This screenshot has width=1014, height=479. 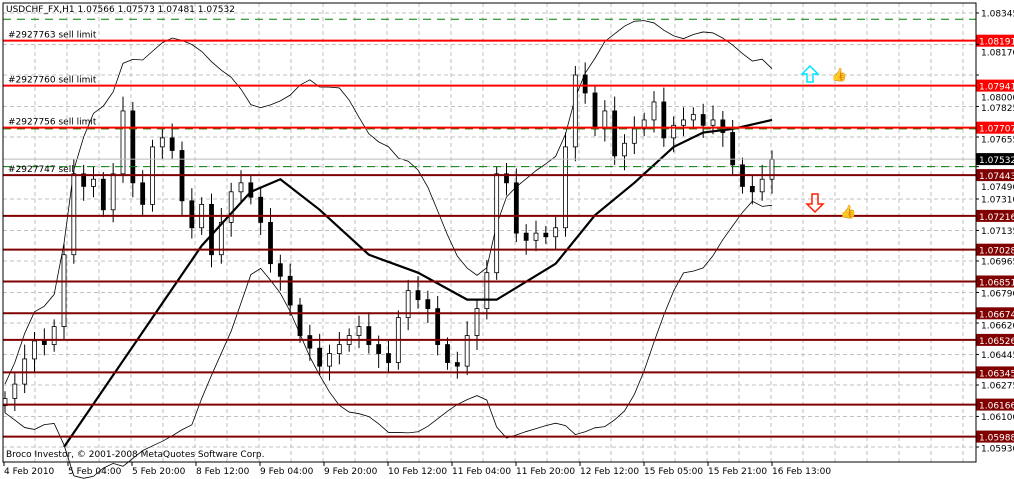 What do you see at coordinates (29, 472) in the screenshot?
I see `x-tick-label: 4 Feb 2010` at bounding box center [29, 472].